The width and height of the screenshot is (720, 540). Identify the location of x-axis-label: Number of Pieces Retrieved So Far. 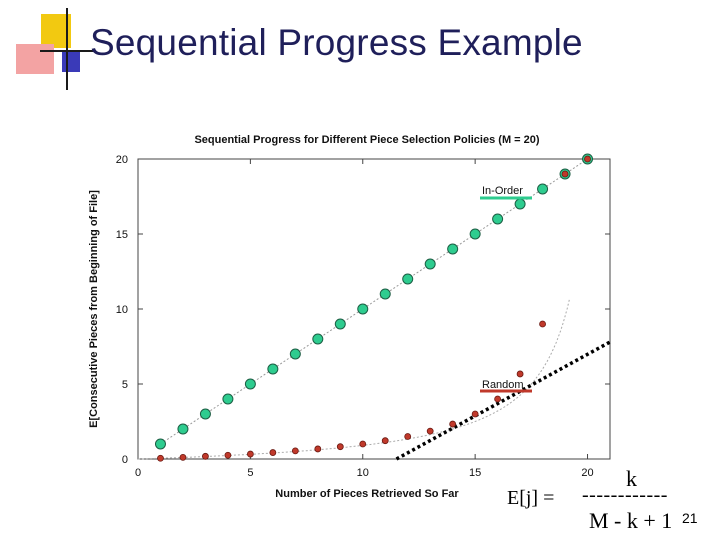
(367, 494).